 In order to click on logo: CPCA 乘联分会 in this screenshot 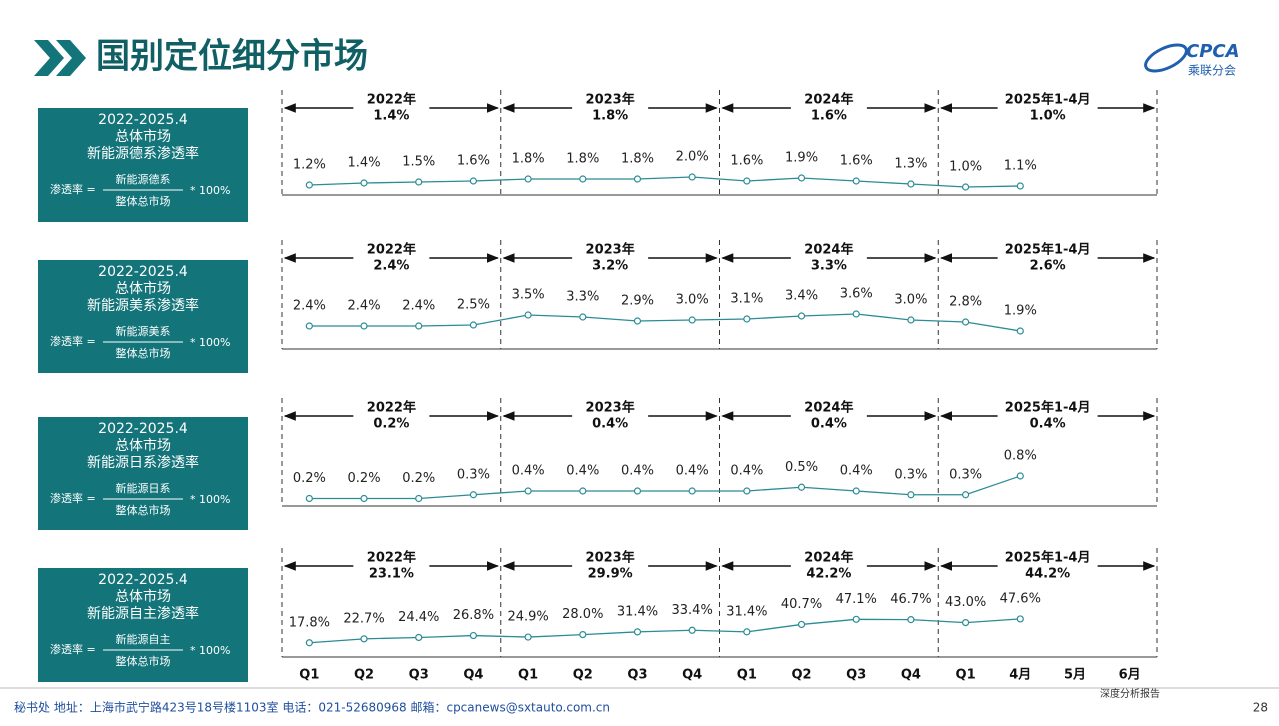, I will do `click(1192, 59)`.